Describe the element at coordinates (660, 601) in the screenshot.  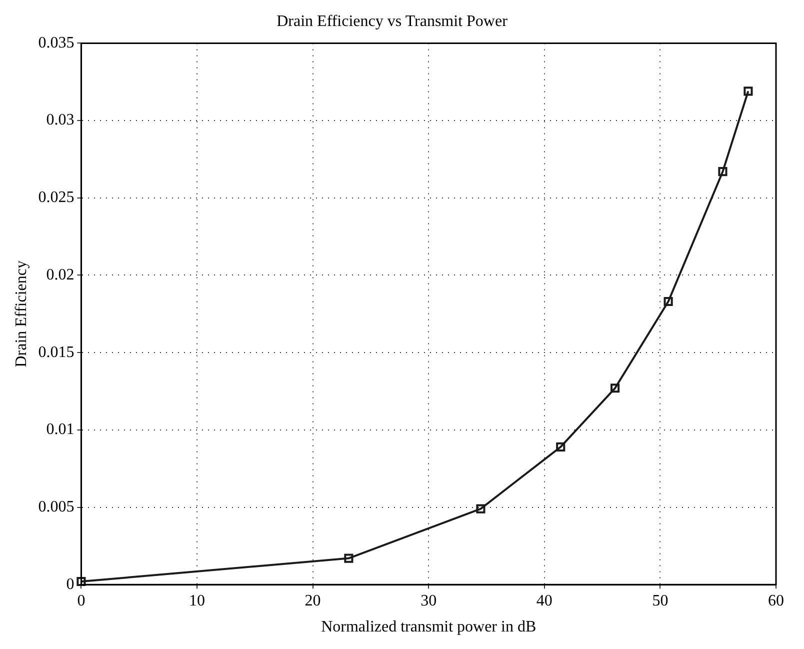
I see `x-tick-label: 50` at that location.